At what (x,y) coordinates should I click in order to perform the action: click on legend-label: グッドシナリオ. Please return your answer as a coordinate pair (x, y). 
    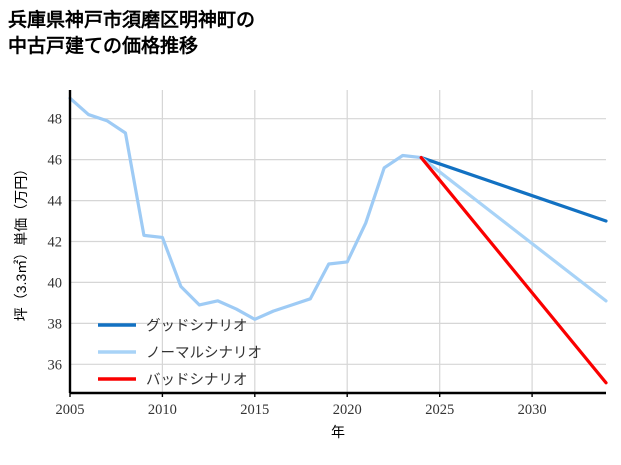
    Looking at the image, I should click on (197, 326).